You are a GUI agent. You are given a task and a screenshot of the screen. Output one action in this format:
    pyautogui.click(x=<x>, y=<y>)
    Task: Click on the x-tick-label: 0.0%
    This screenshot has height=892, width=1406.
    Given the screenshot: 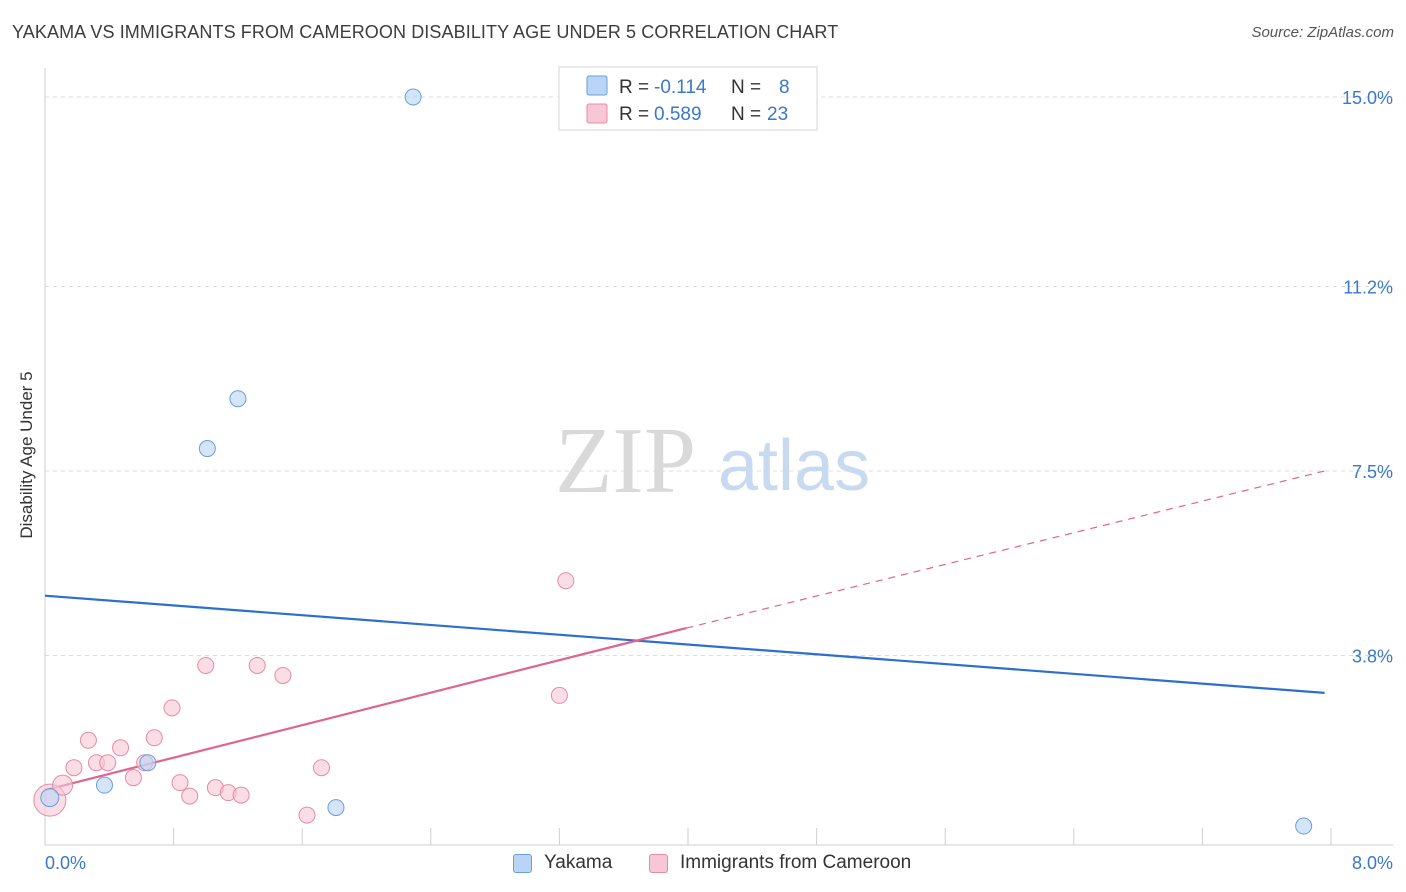 What is the action you would take?
    pyautogui.click(x=65, y=863)
    